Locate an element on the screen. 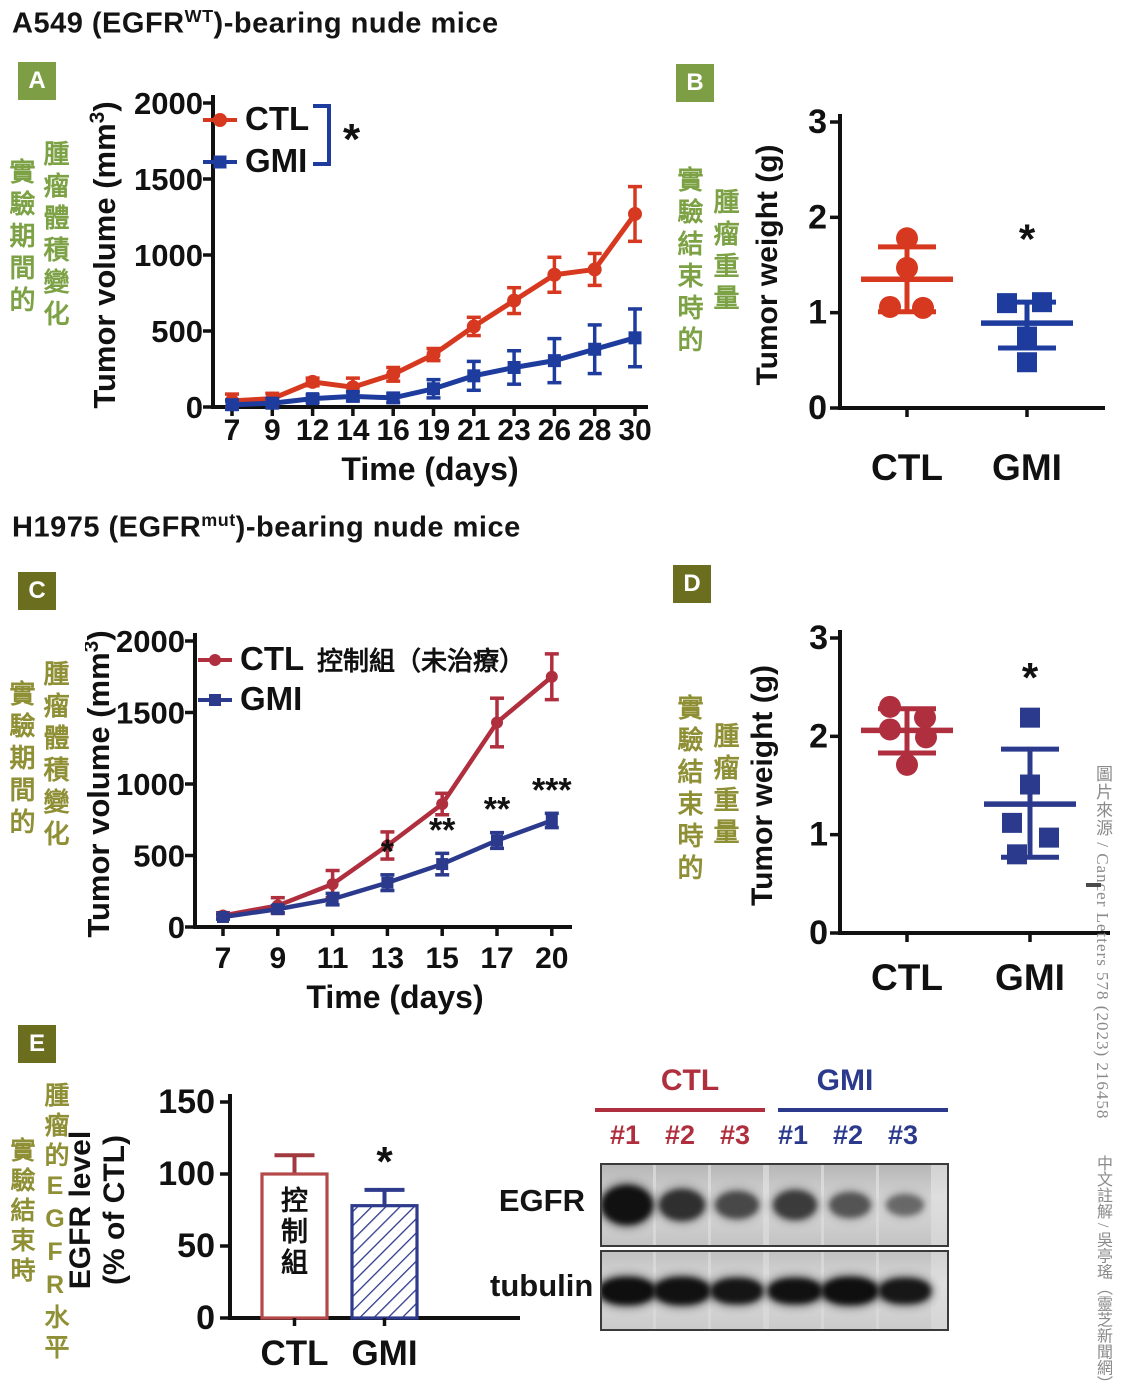 The image size is (1134, 1389). annotation-b-end-of-experiment: 實驗結束時的 is located at coordinates (689, 262).